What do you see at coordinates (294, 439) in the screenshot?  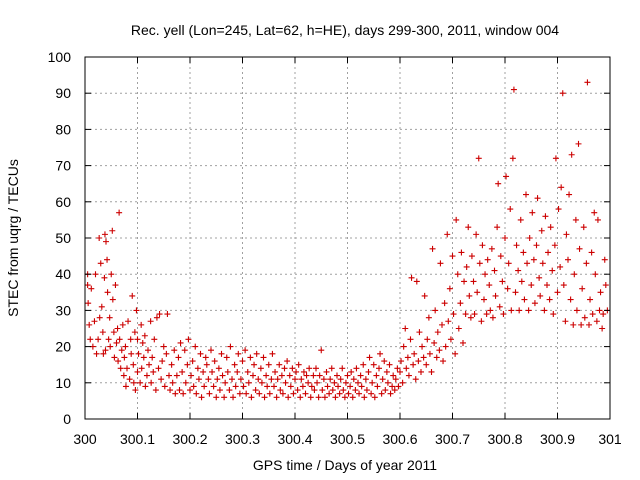 I see `x-tick-label: 300.4` at bounding box center [294, 439].